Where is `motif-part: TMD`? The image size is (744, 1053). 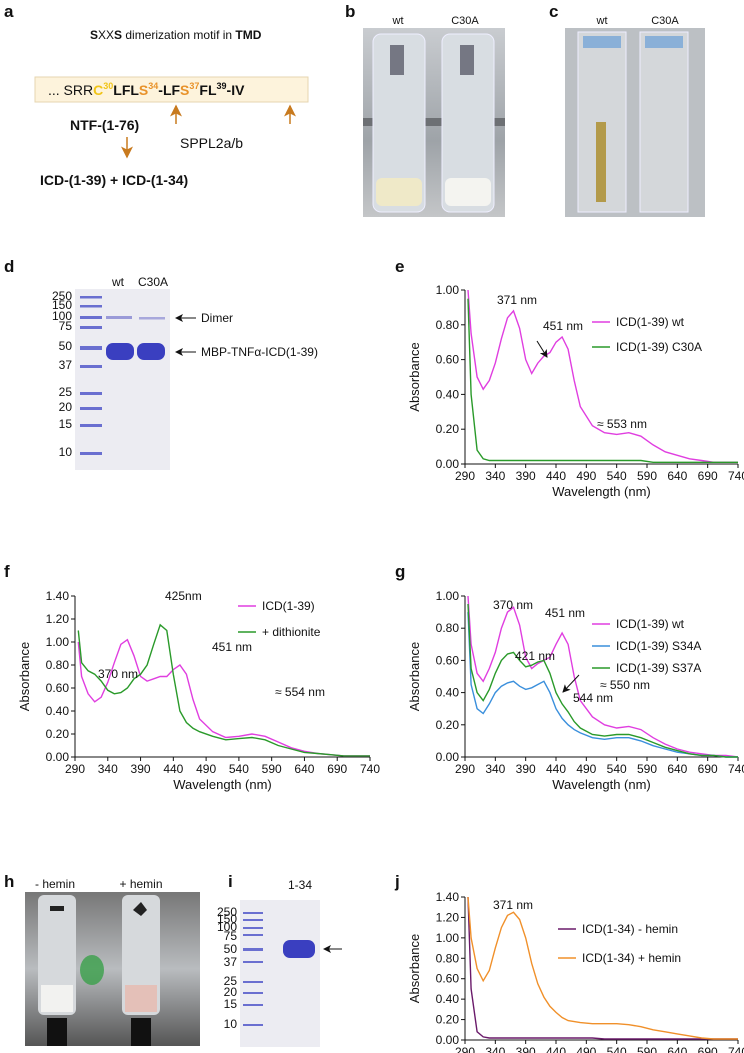 motif-part: TMD is located at coordinates (248, 35).